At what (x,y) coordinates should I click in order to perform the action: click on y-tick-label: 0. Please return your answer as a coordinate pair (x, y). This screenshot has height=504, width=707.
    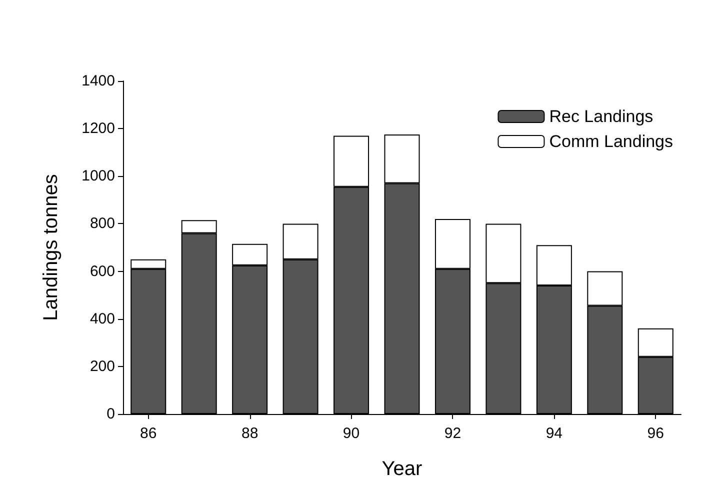
    Looking at the image, I should click on (110, 414).